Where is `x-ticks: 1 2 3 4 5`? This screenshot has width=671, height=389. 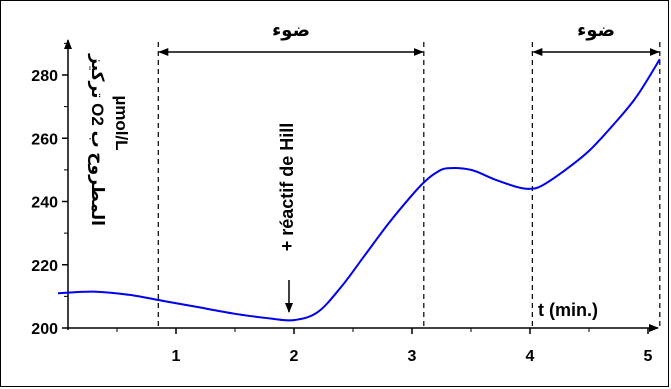 x-ticks: 1 2 3 4 5 is located at coordinates (384, 346).